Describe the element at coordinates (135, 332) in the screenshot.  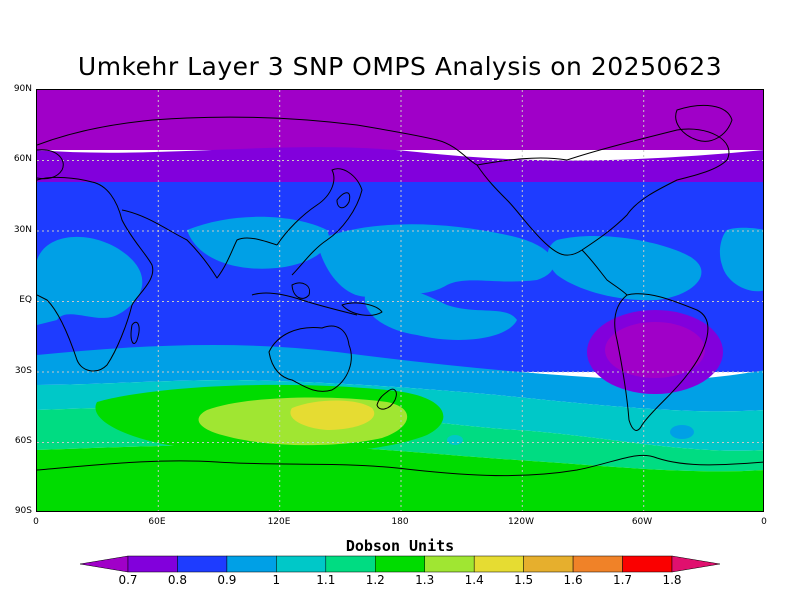
I see `coast-madagascar` at that location.